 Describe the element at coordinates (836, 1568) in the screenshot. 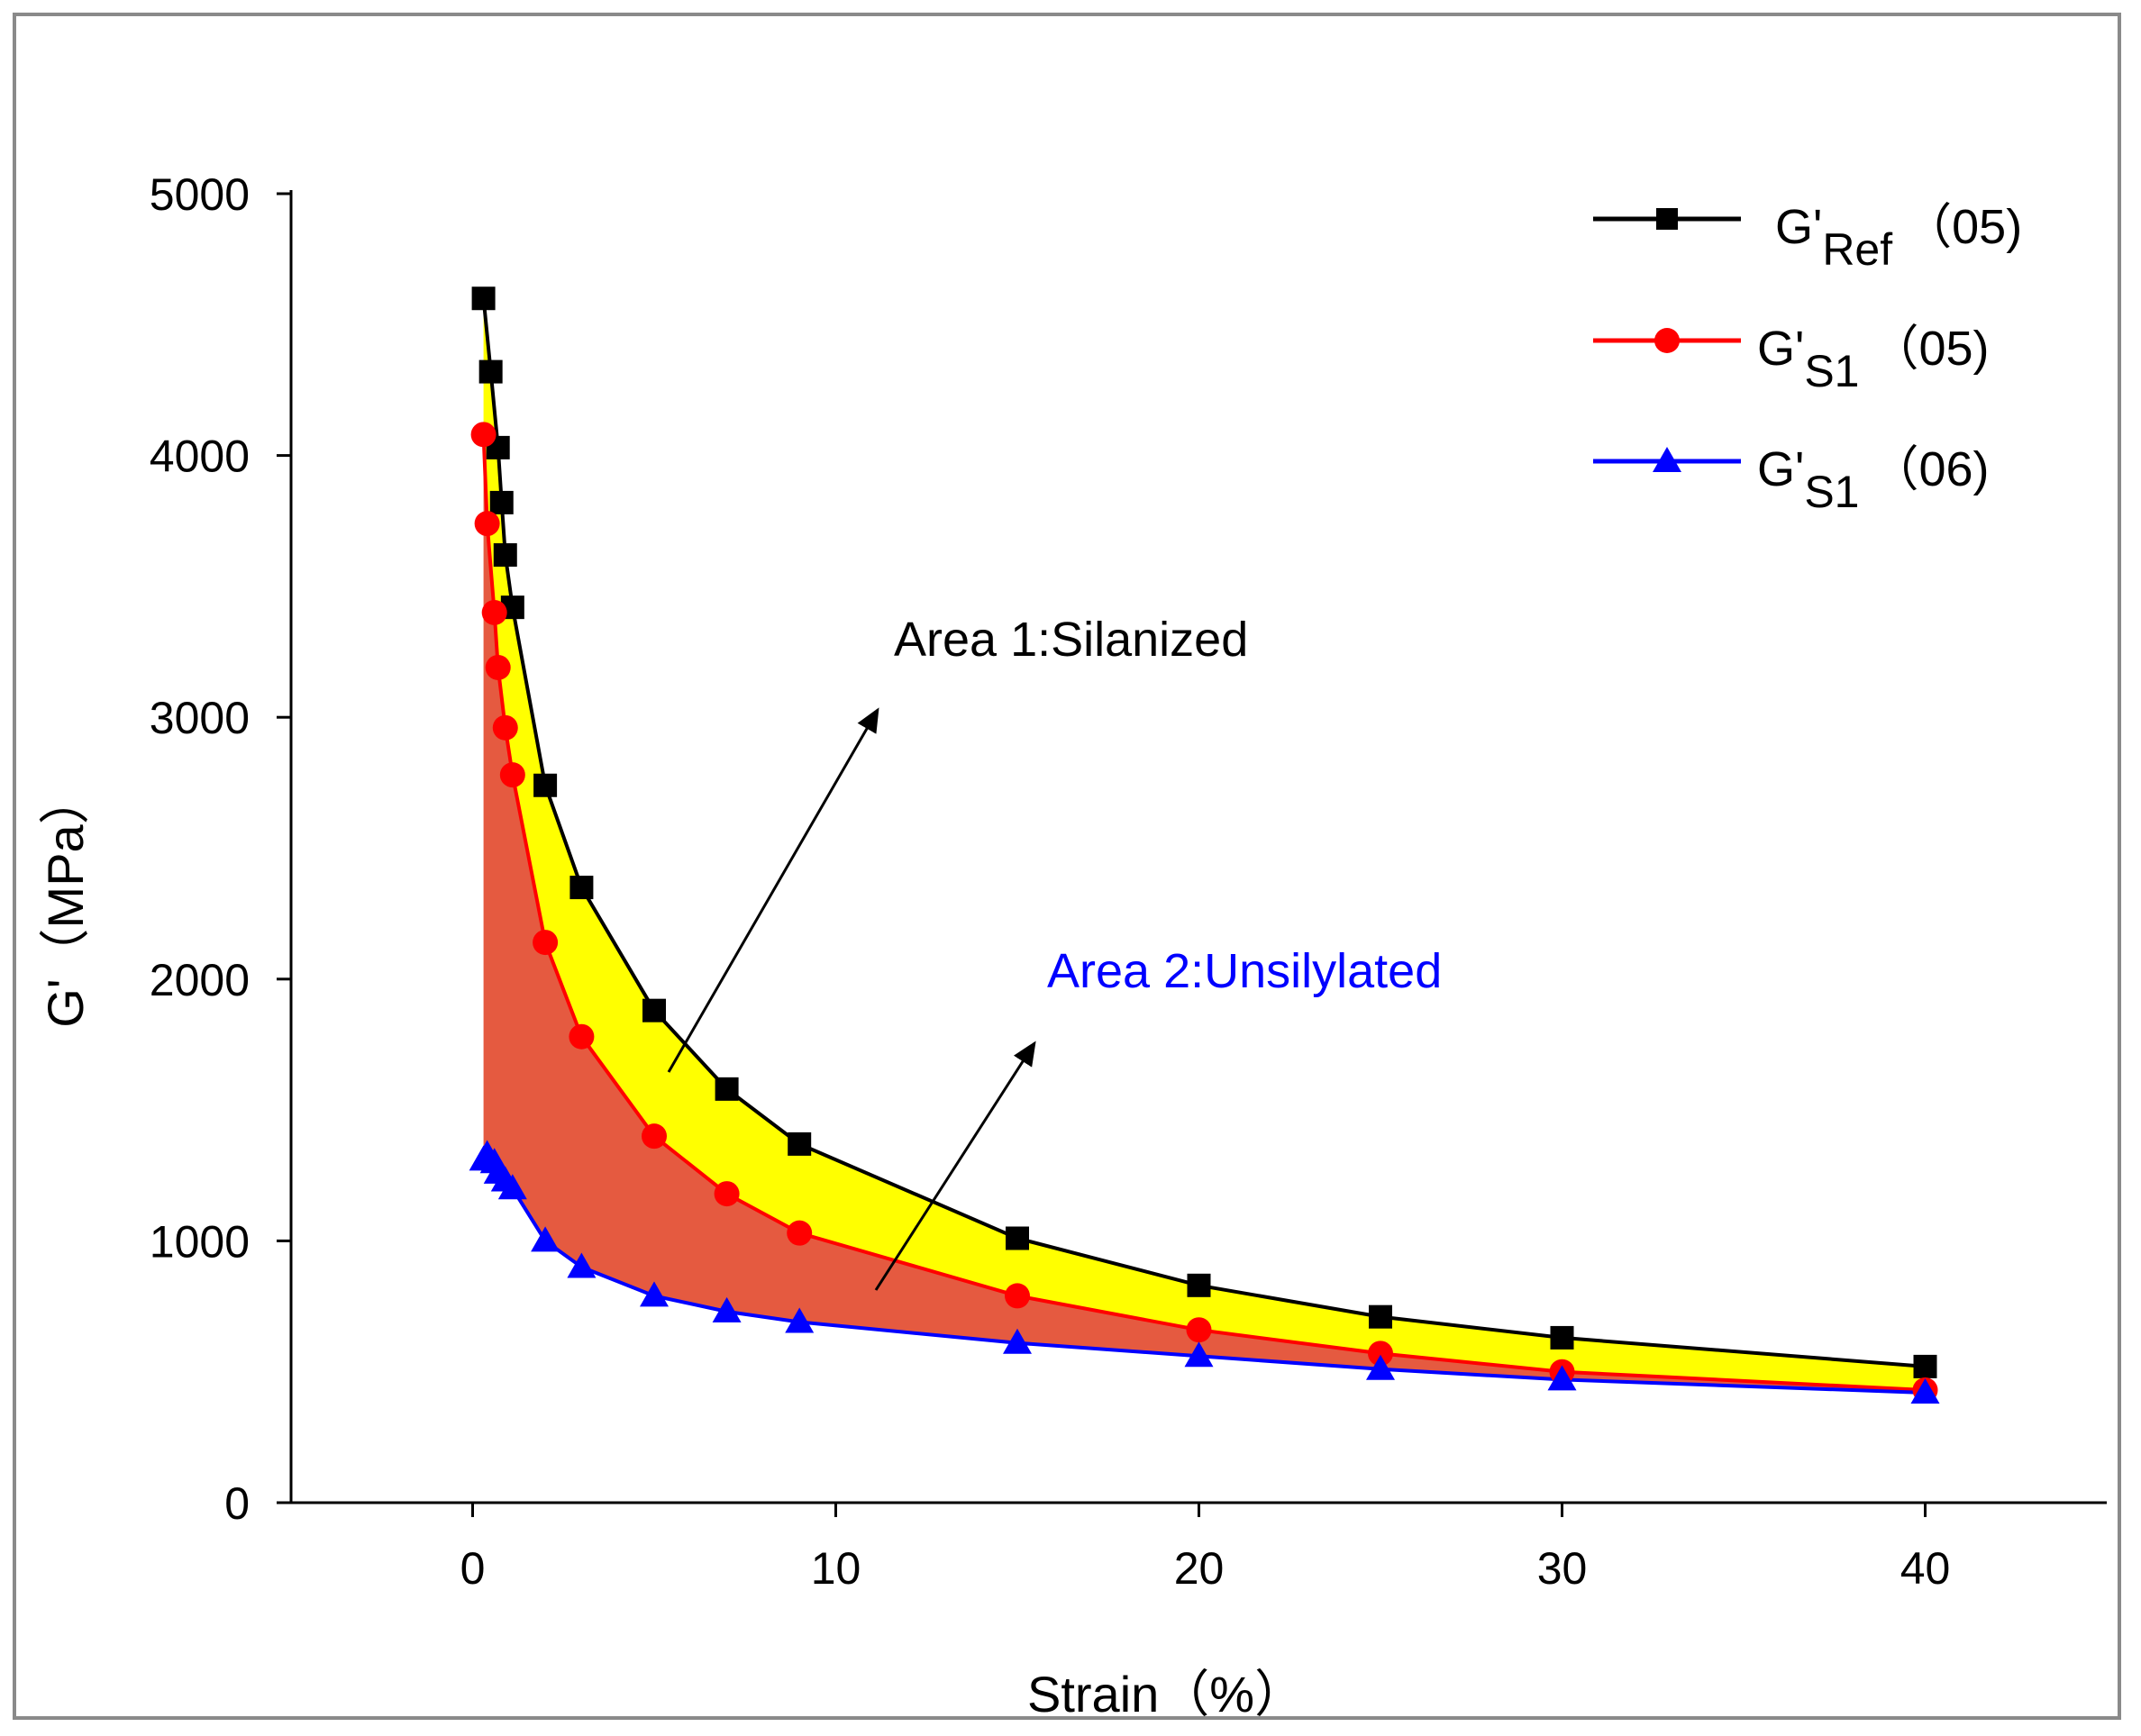

I see `x-tick-label: 10` at that location.